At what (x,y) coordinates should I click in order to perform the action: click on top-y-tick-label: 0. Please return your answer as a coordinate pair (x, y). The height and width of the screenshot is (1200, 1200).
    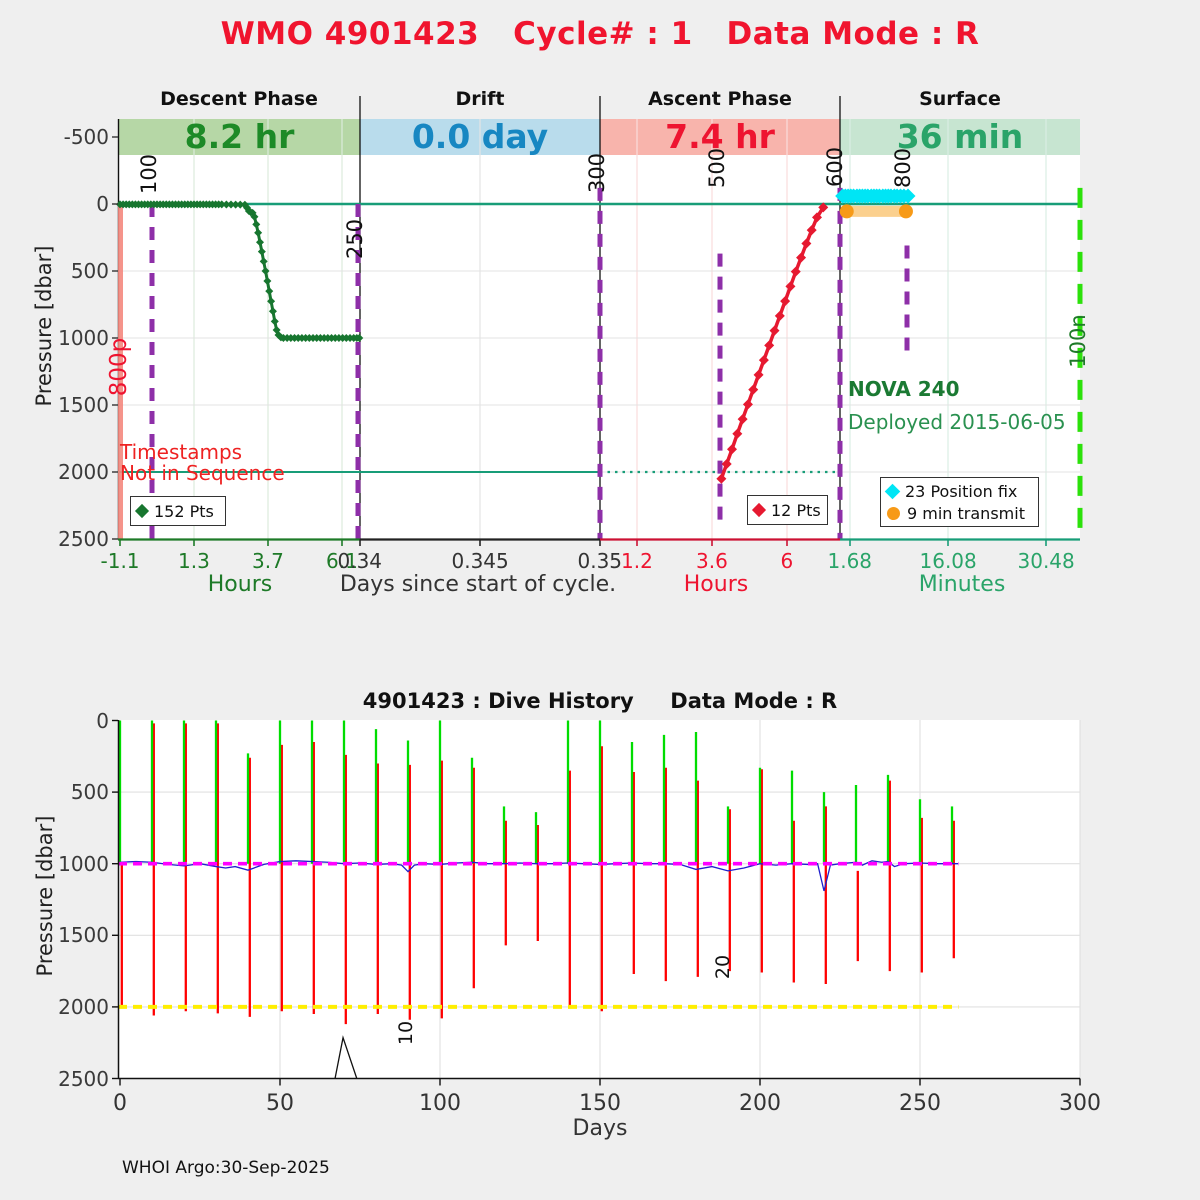
    Looking at the image, I should click on (102, 204).